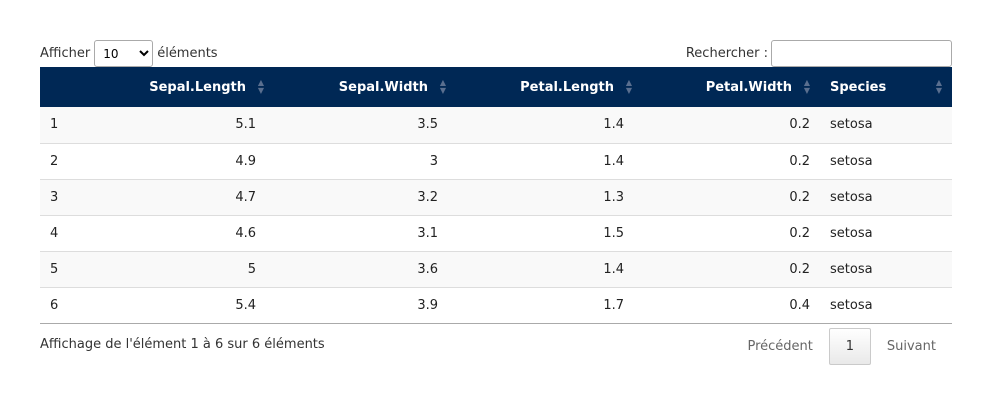  What do you see at coordinates (85, 268) in the screenshot?
I see `cell-index: 5` at bounding box center [85, 268].